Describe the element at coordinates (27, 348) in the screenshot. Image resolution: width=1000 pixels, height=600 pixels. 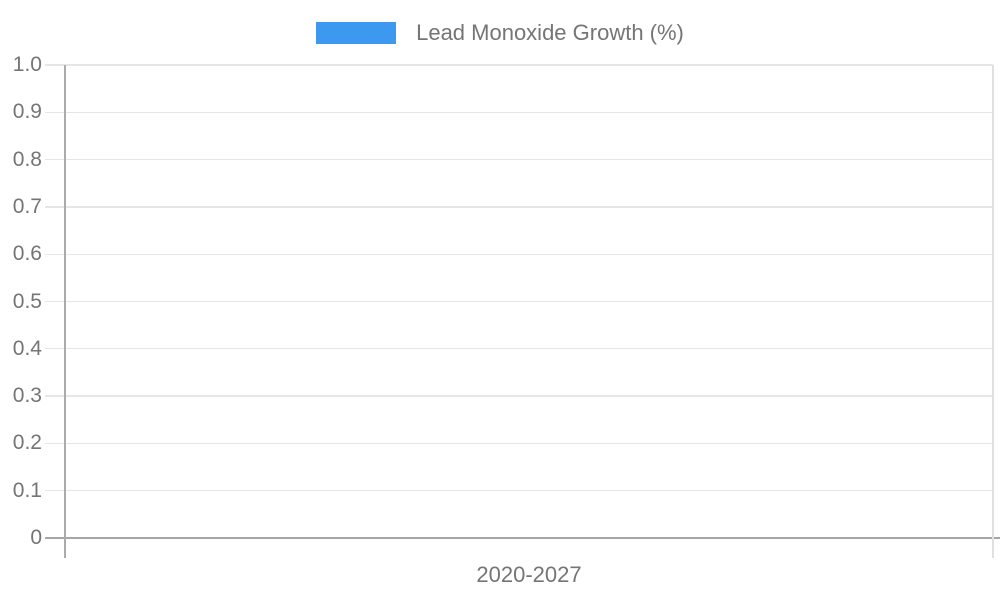
I see `y-tick-label: 0.4` at that location.